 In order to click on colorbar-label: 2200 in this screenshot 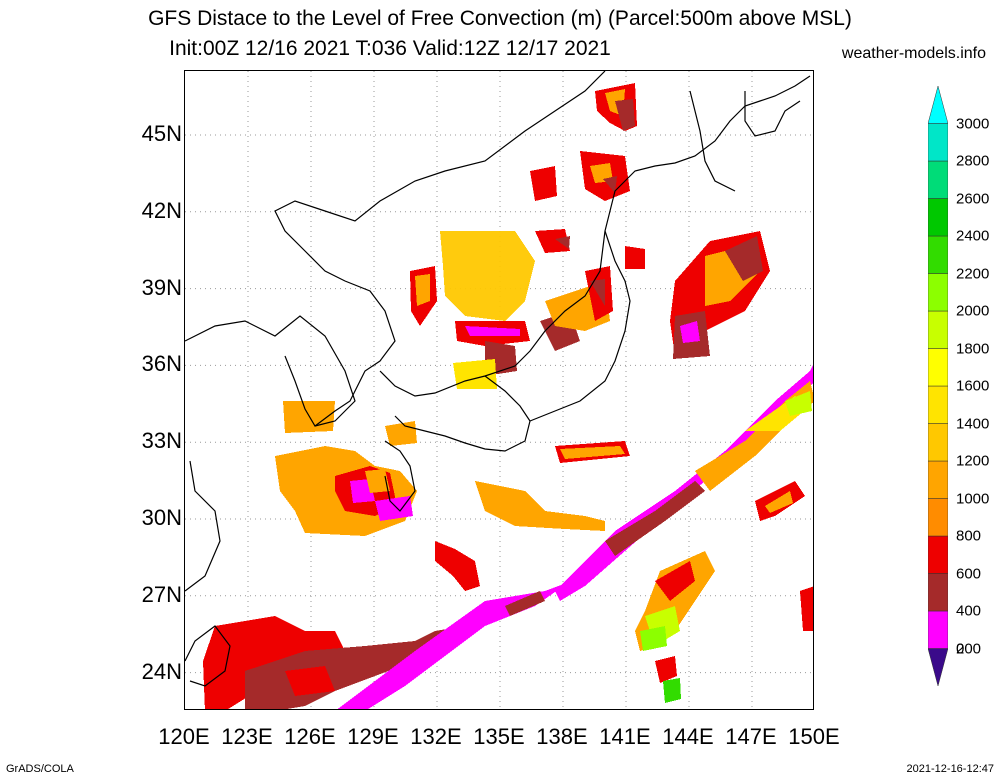, I will do `click(973, 273)`.